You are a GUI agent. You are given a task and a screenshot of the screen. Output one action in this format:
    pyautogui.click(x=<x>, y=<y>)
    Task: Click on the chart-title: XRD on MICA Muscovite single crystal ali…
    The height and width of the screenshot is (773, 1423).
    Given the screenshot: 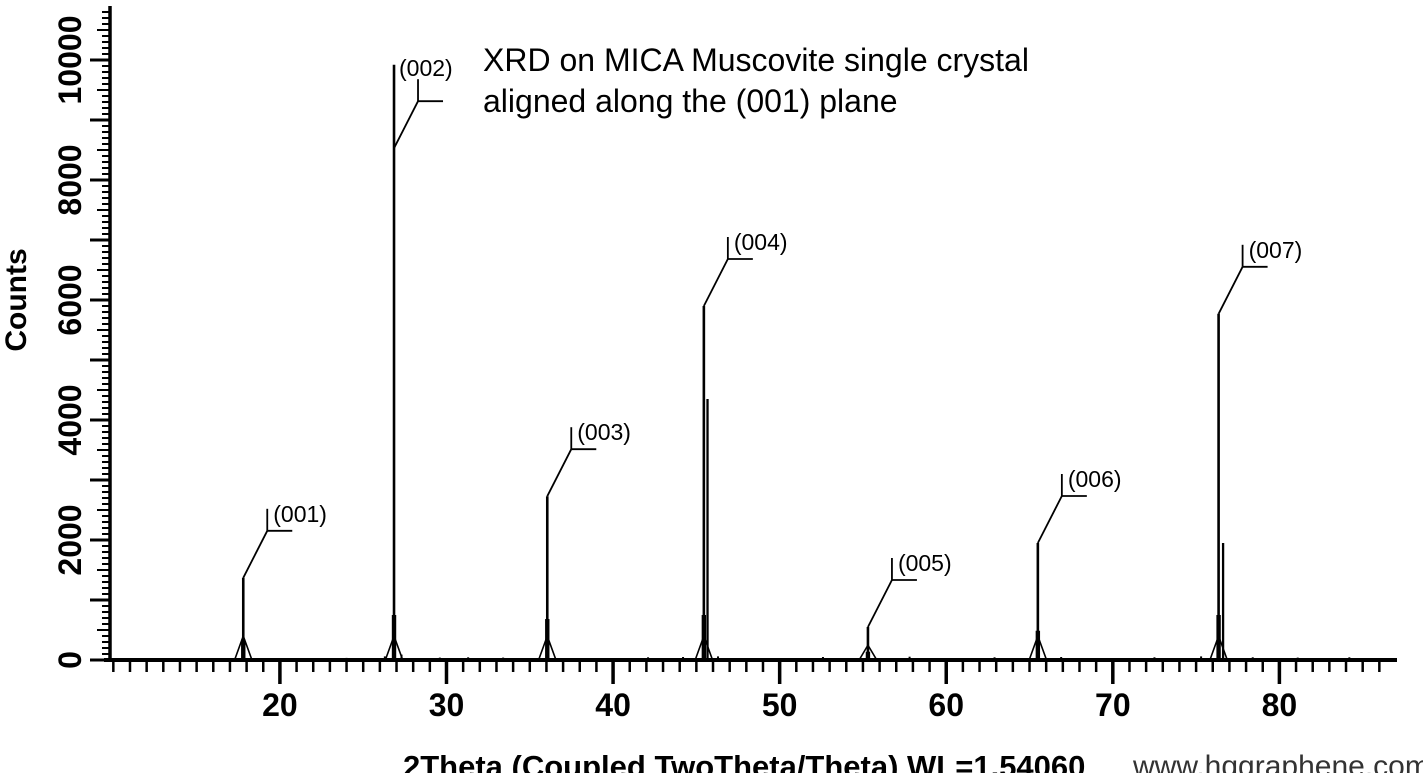 What is the action you would take?
    pyautogui.click(x=756, y=81)
    